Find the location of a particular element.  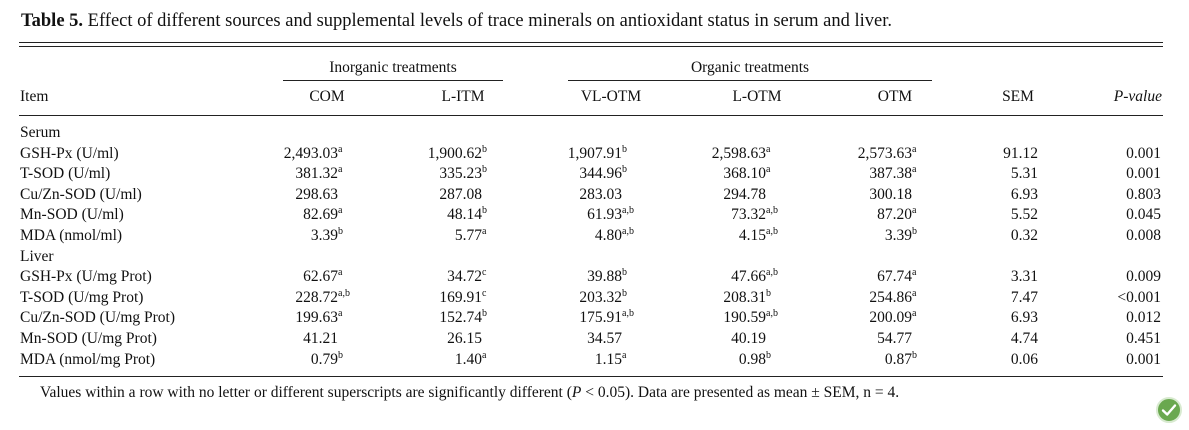

row-item-label: GSH-Px (U/mg Prot) is located at coordinates (86, 277).